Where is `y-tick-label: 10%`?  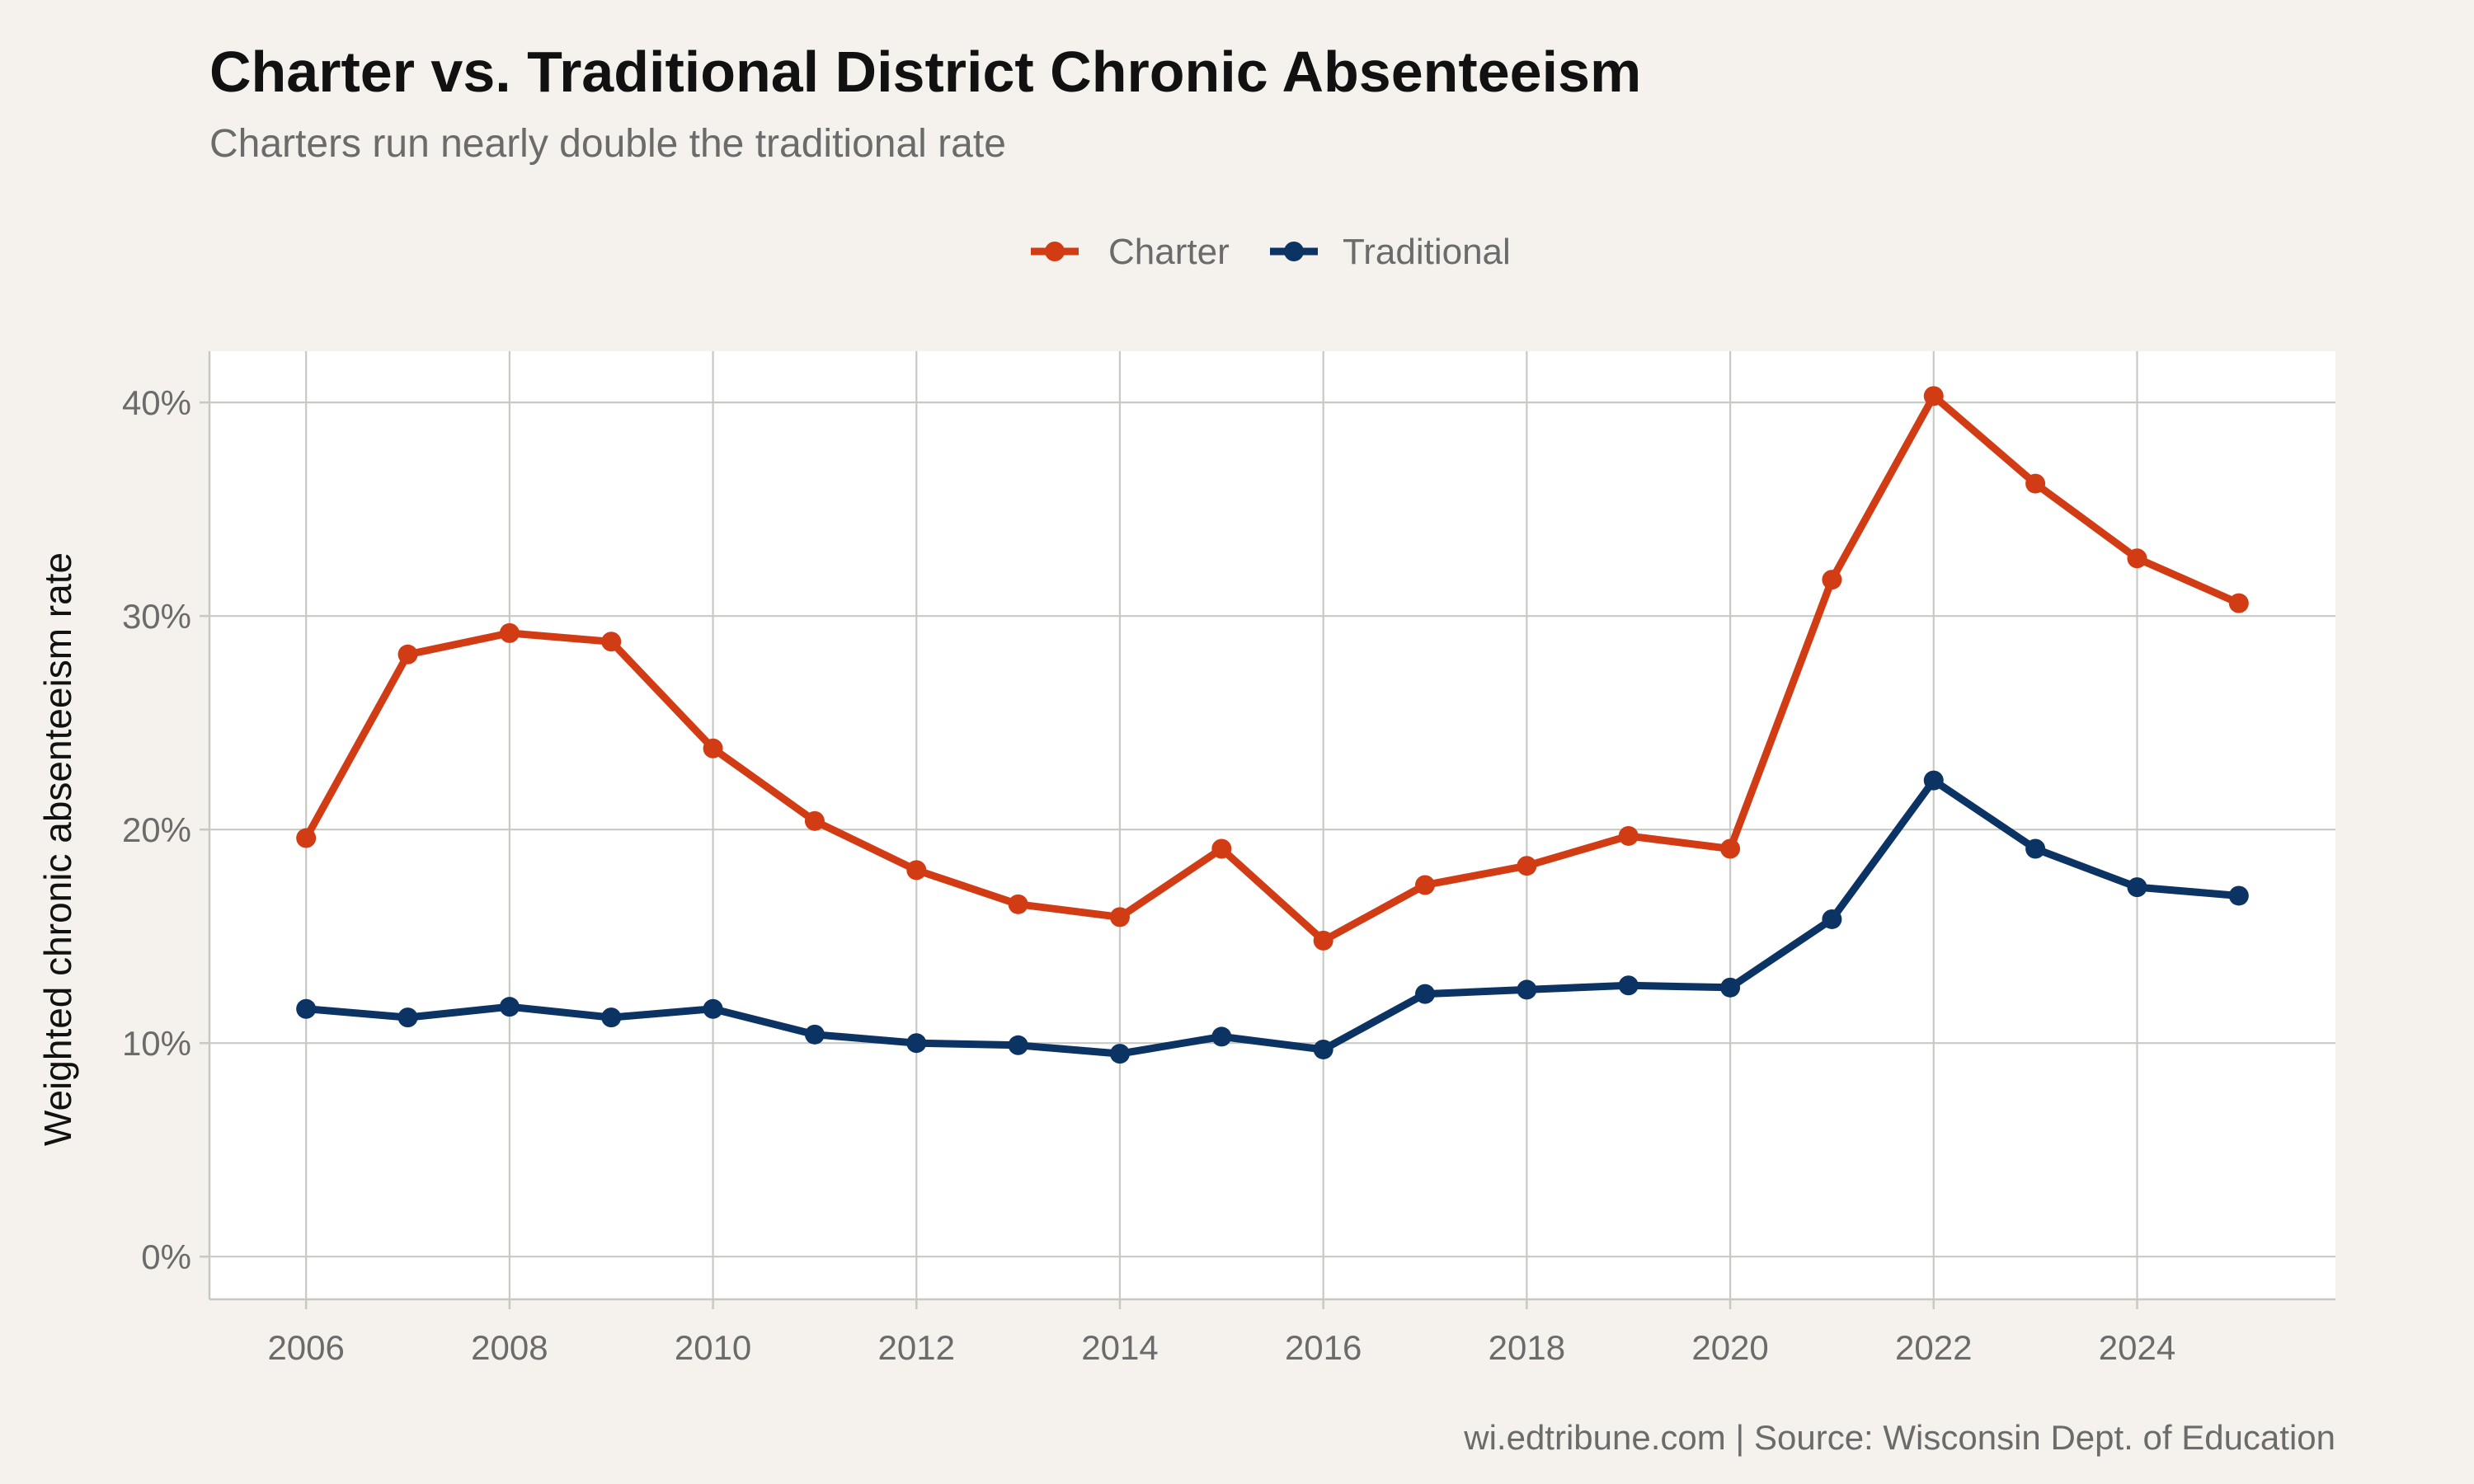
y-tick-label: 10% is located at coordinates (156, 1043).